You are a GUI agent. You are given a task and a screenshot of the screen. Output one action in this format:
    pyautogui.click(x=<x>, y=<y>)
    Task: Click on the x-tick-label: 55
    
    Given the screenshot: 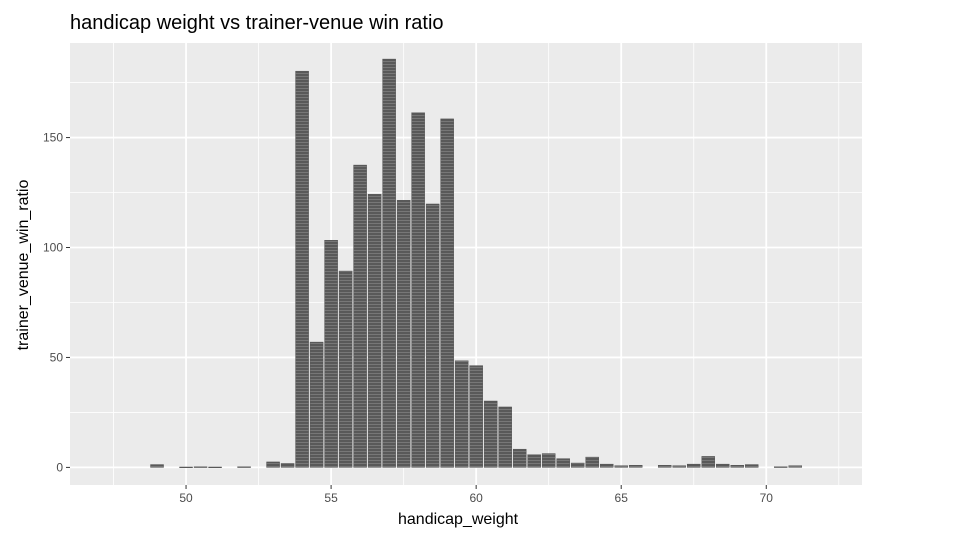 What is the action you would take?
    pyautogui.click(x=331, y=498)
    